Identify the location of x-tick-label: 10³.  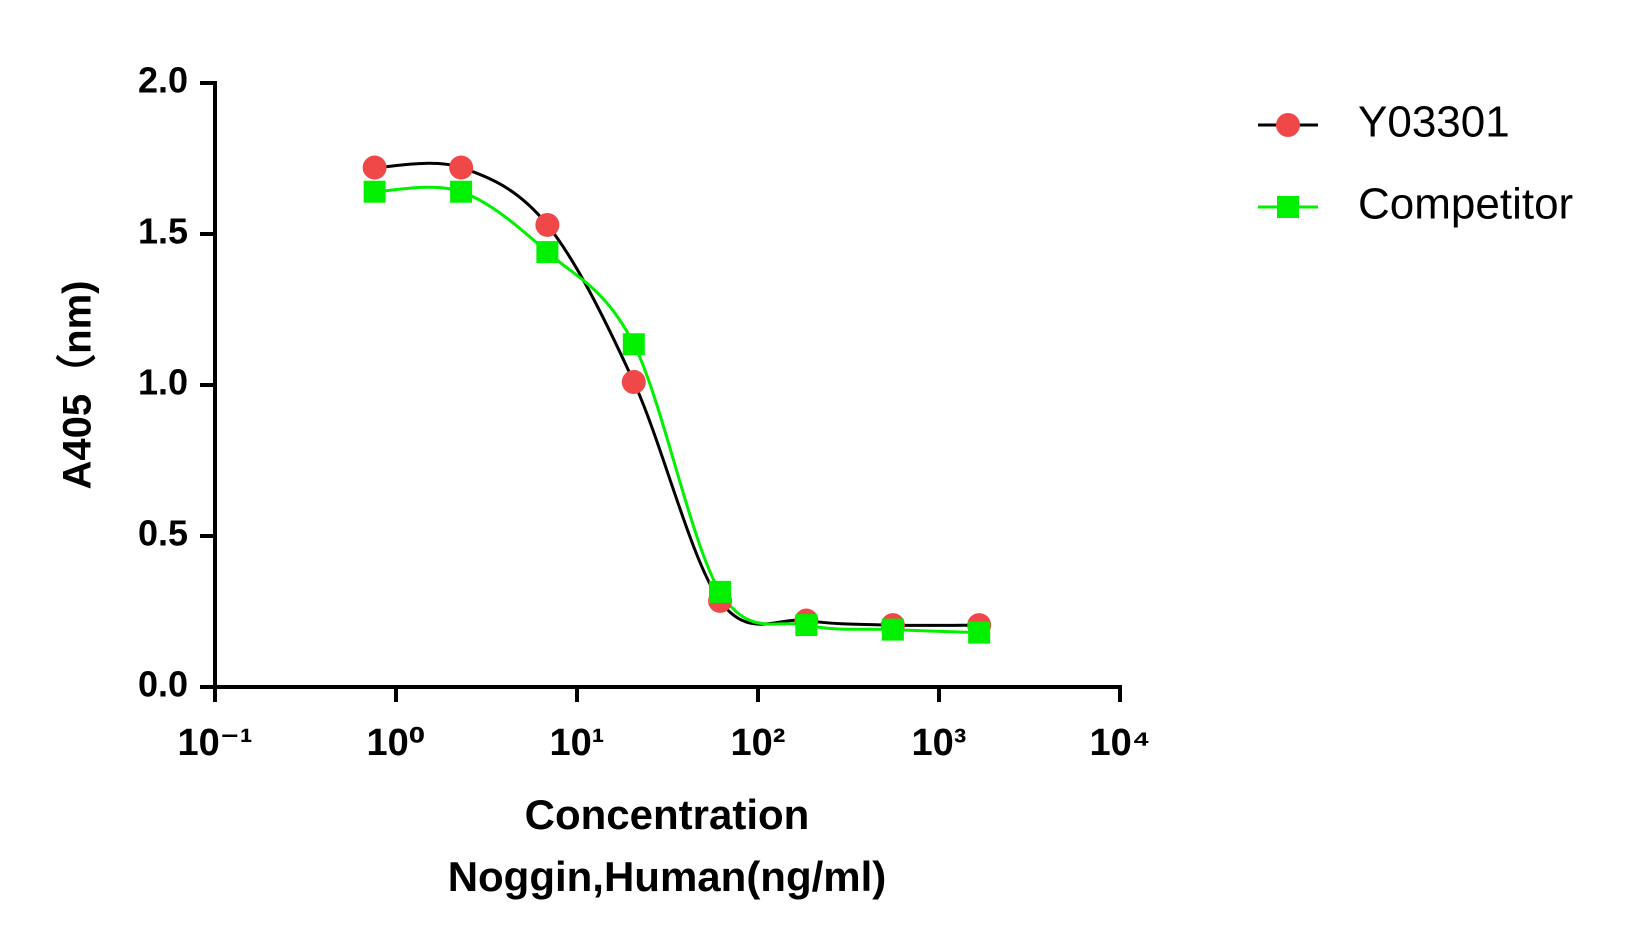
(939, 743).